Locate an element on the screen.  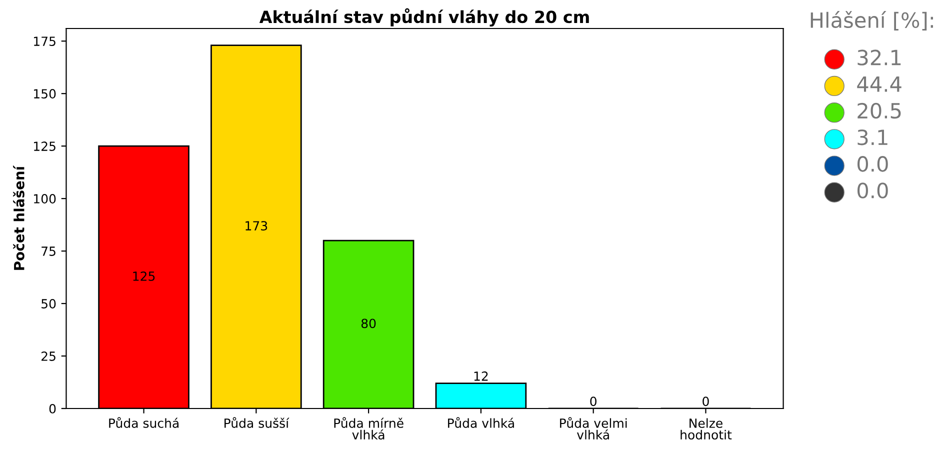
y-tick-label: 175 is located at coordinates (45, 41).